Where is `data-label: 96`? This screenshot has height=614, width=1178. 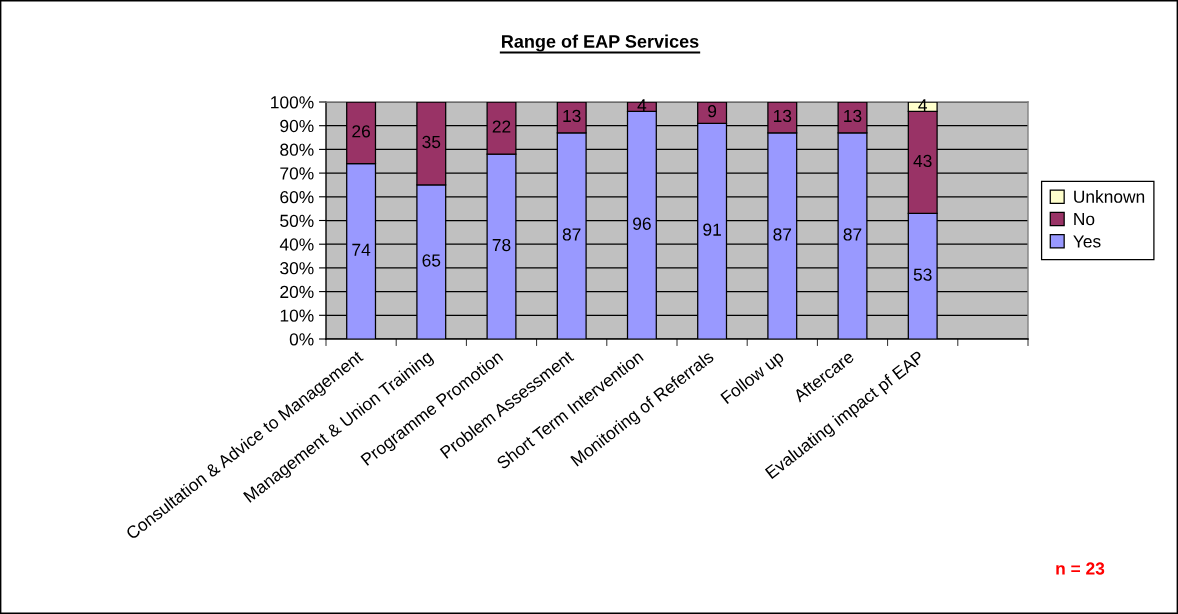
data-label: 96 is located at coordinates (642, 223).